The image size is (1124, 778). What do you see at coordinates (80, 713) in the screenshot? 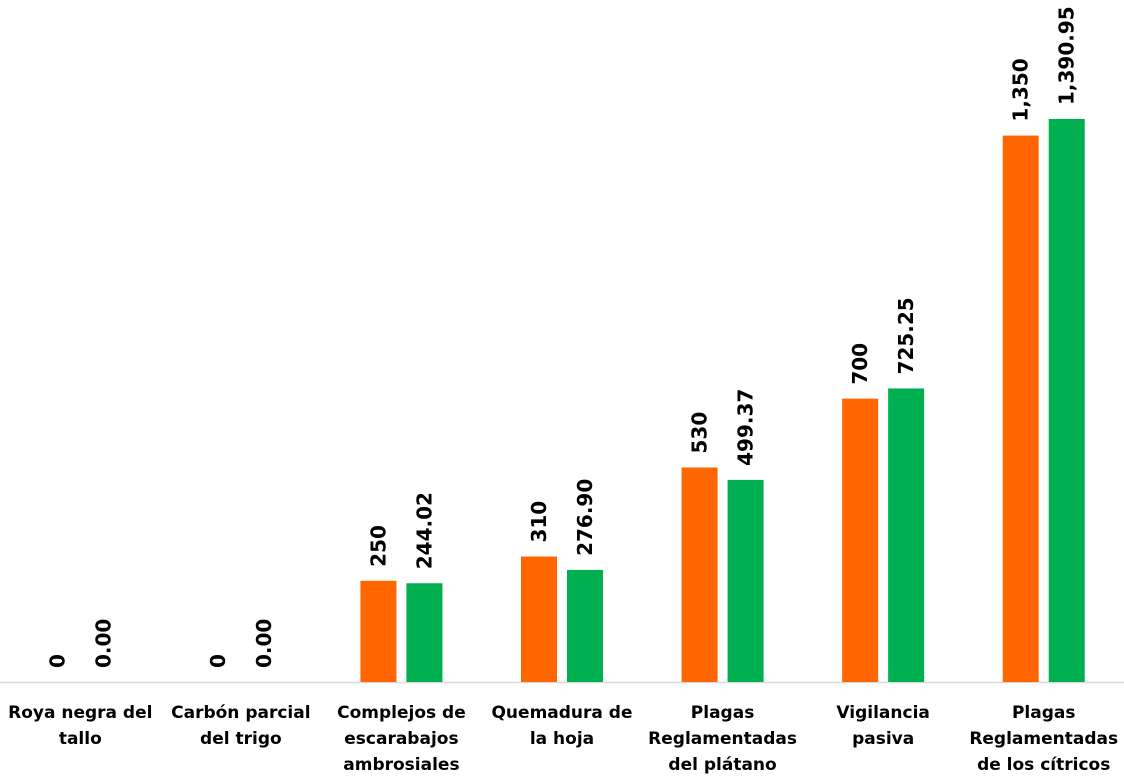
I see `category-label-1-line1: Roya negra del` at bounding box center [80, 713].